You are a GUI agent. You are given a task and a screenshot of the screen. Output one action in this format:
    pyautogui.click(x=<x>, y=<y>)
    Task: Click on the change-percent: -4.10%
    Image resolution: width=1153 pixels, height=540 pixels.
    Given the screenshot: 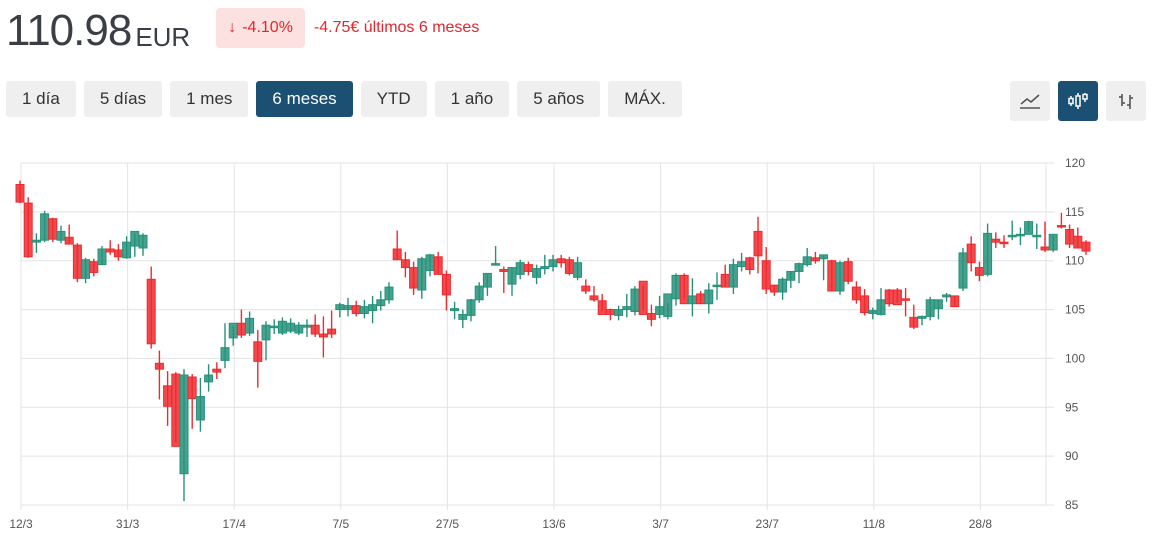 What is the action you would take?
    pyautogui.click(x=267, y=27)
    